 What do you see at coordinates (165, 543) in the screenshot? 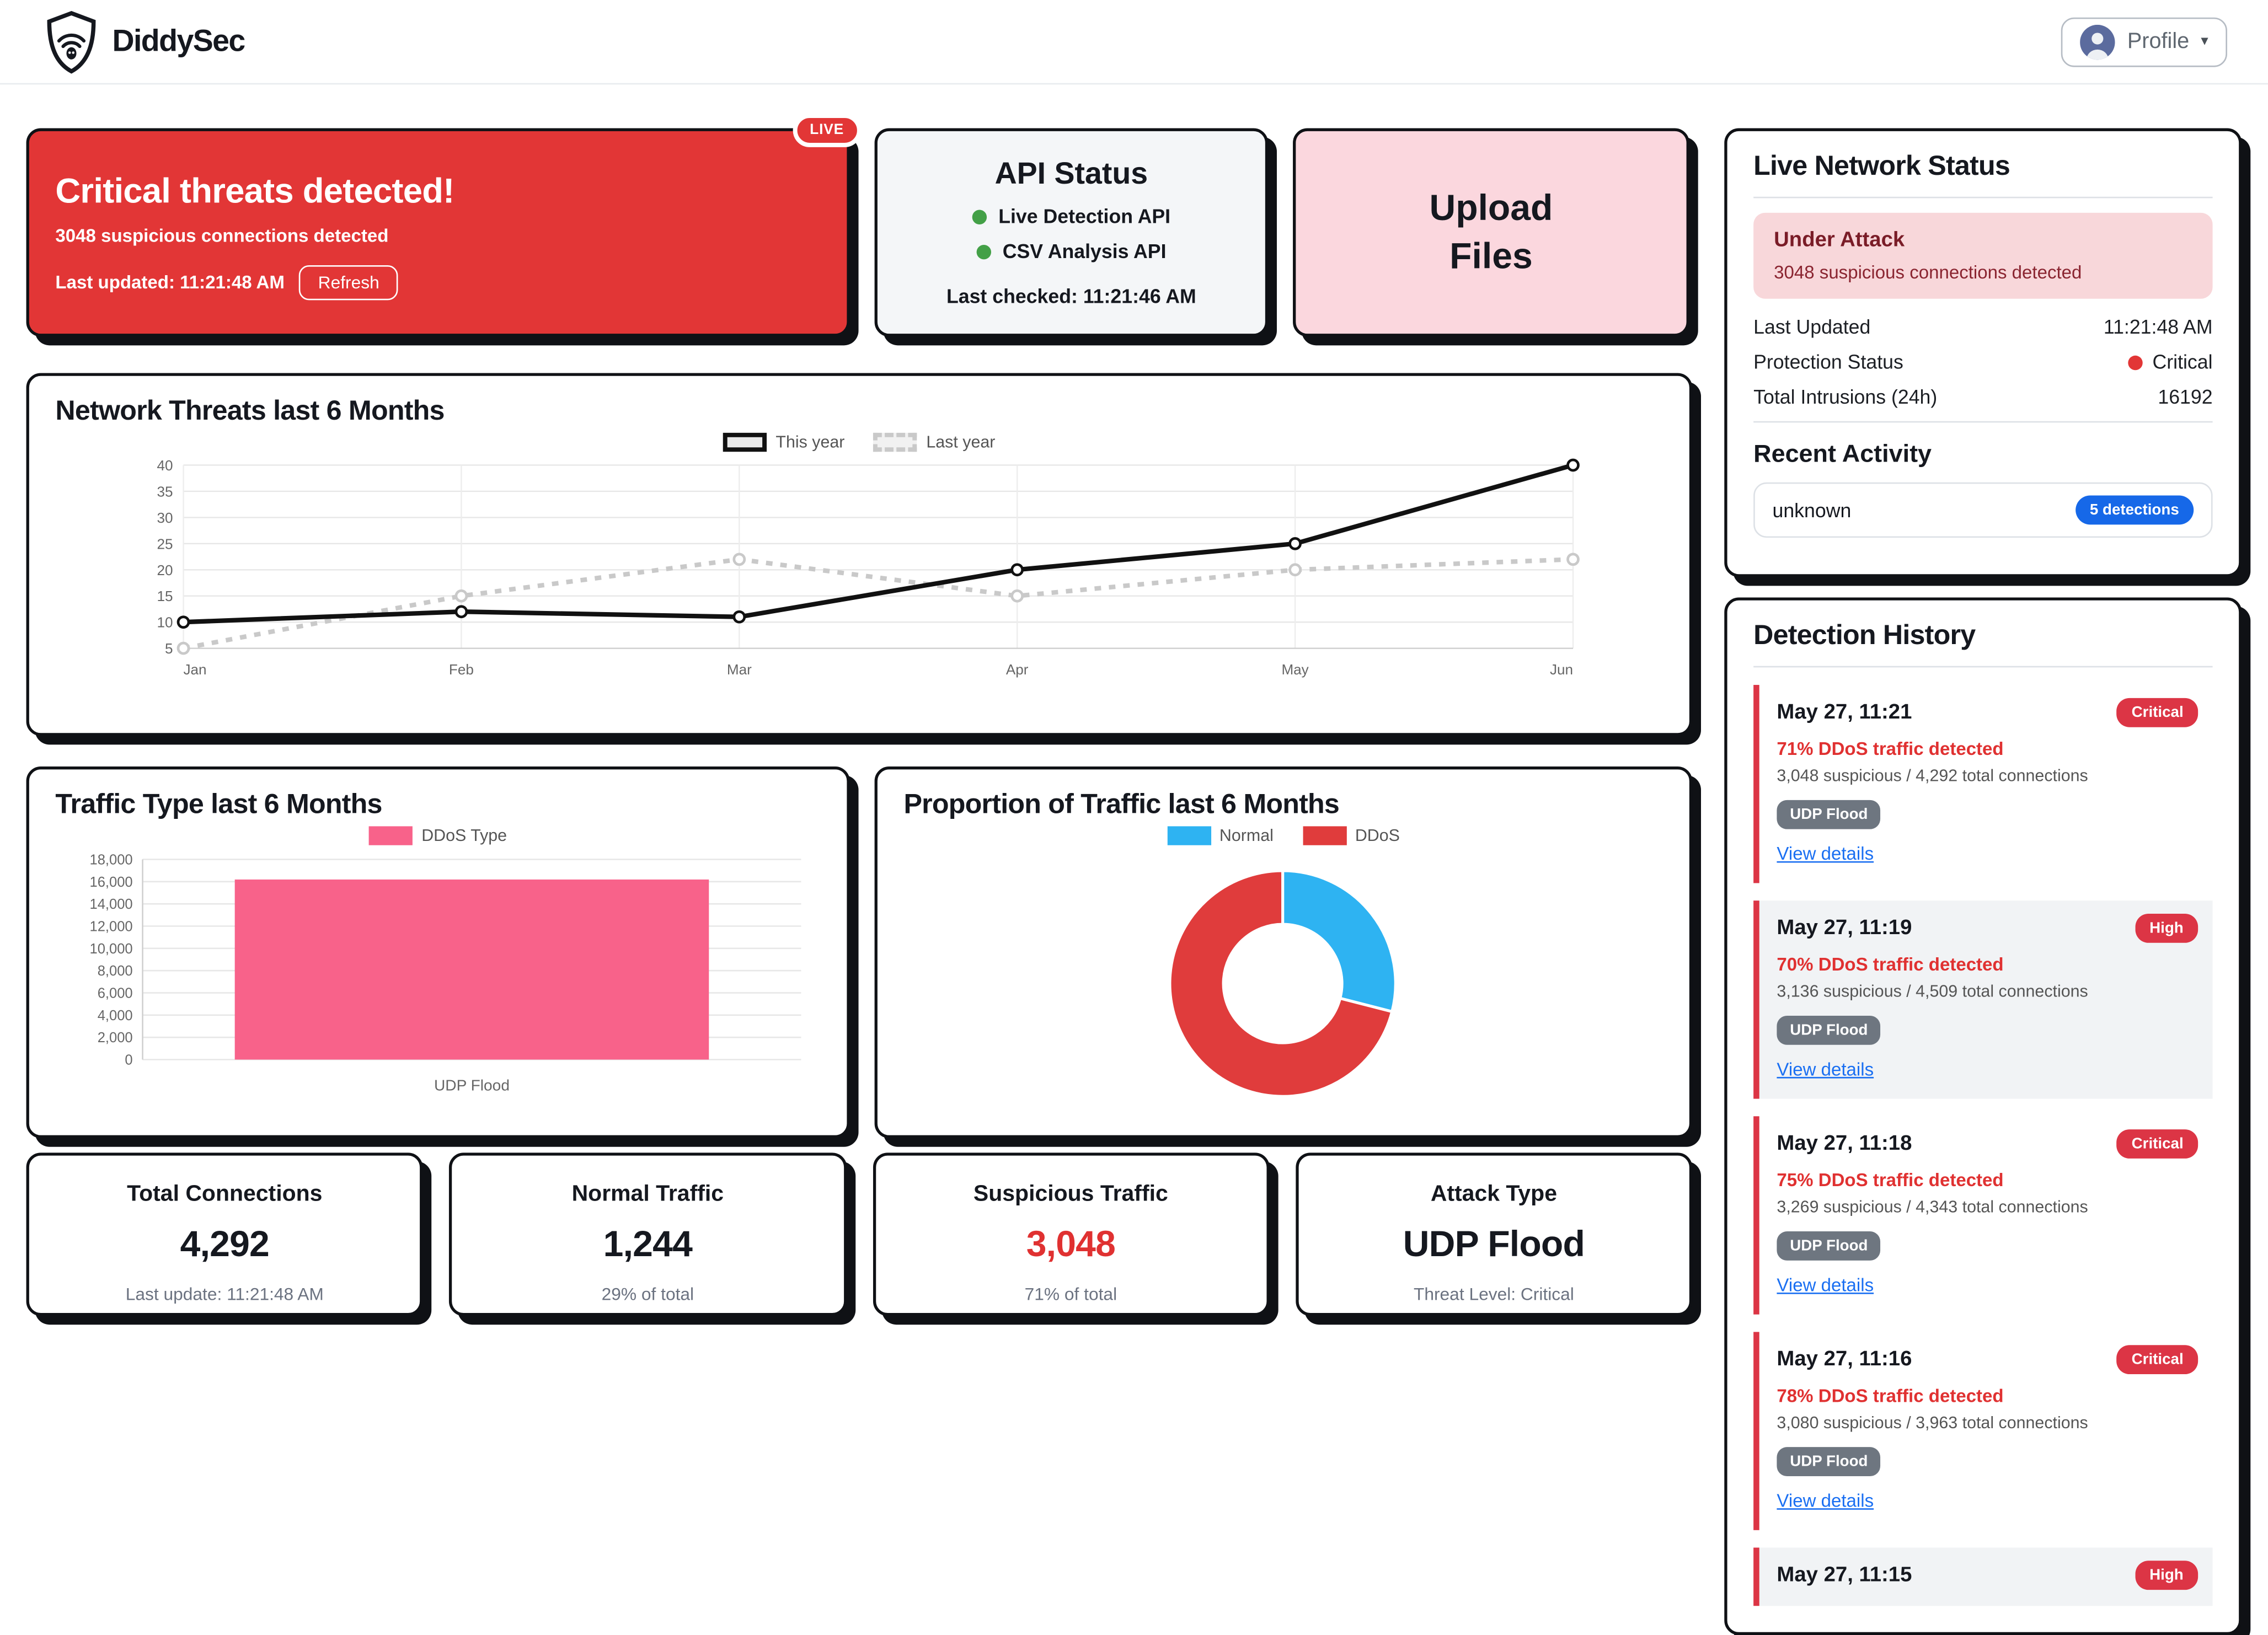
I see `svg-text: 25` at bounding box center [165, 543].